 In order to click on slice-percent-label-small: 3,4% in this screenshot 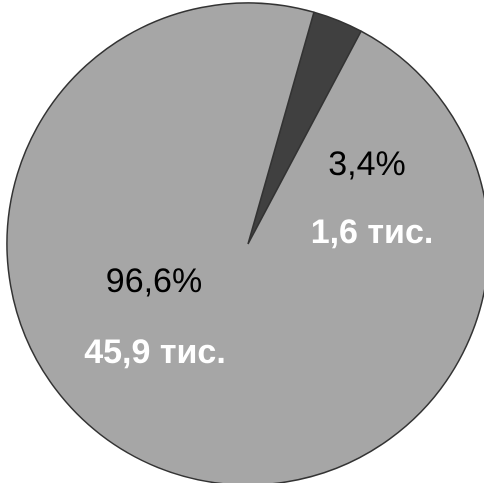, I will do `click(367, 164)`.